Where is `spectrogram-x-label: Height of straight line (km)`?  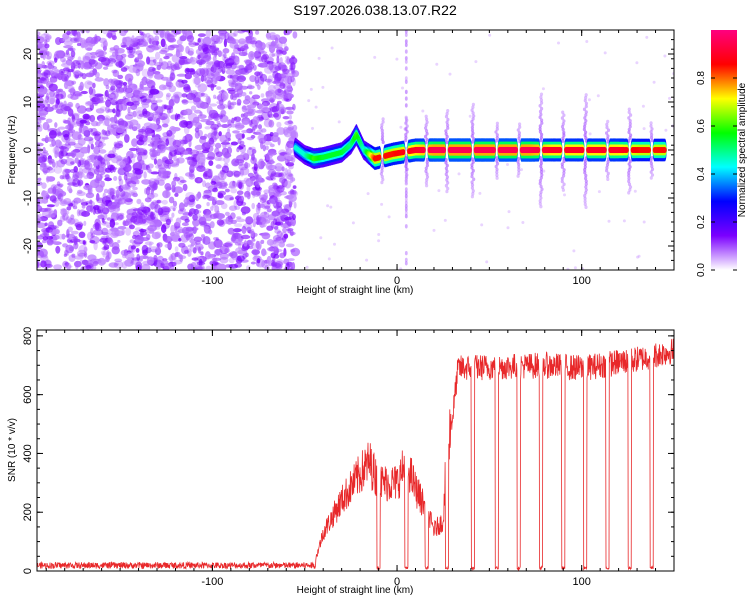 spectrogram-x-label: Height of straight line (km) is located at coordinates (355, 290).